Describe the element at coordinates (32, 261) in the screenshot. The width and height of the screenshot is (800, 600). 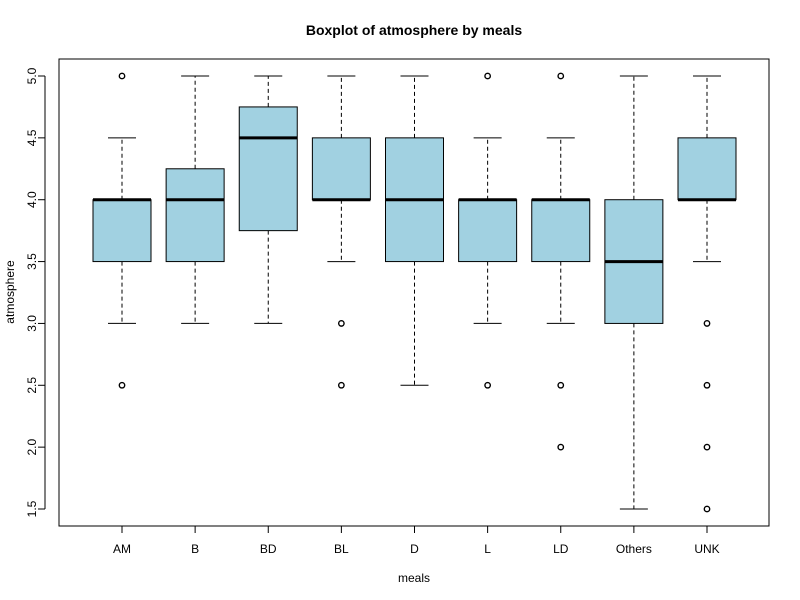
I see `y-tick-label: 3.5` at that location.